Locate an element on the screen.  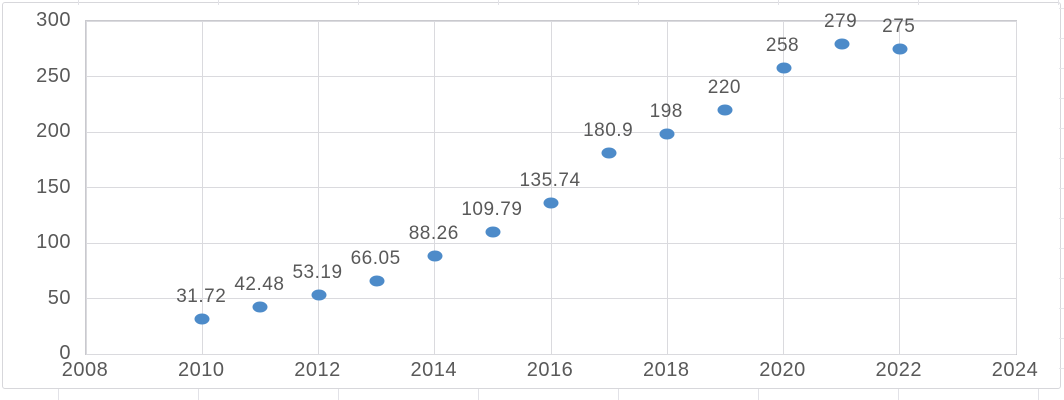
data-point-label: 53.19 is located at coordinates (317, 272).